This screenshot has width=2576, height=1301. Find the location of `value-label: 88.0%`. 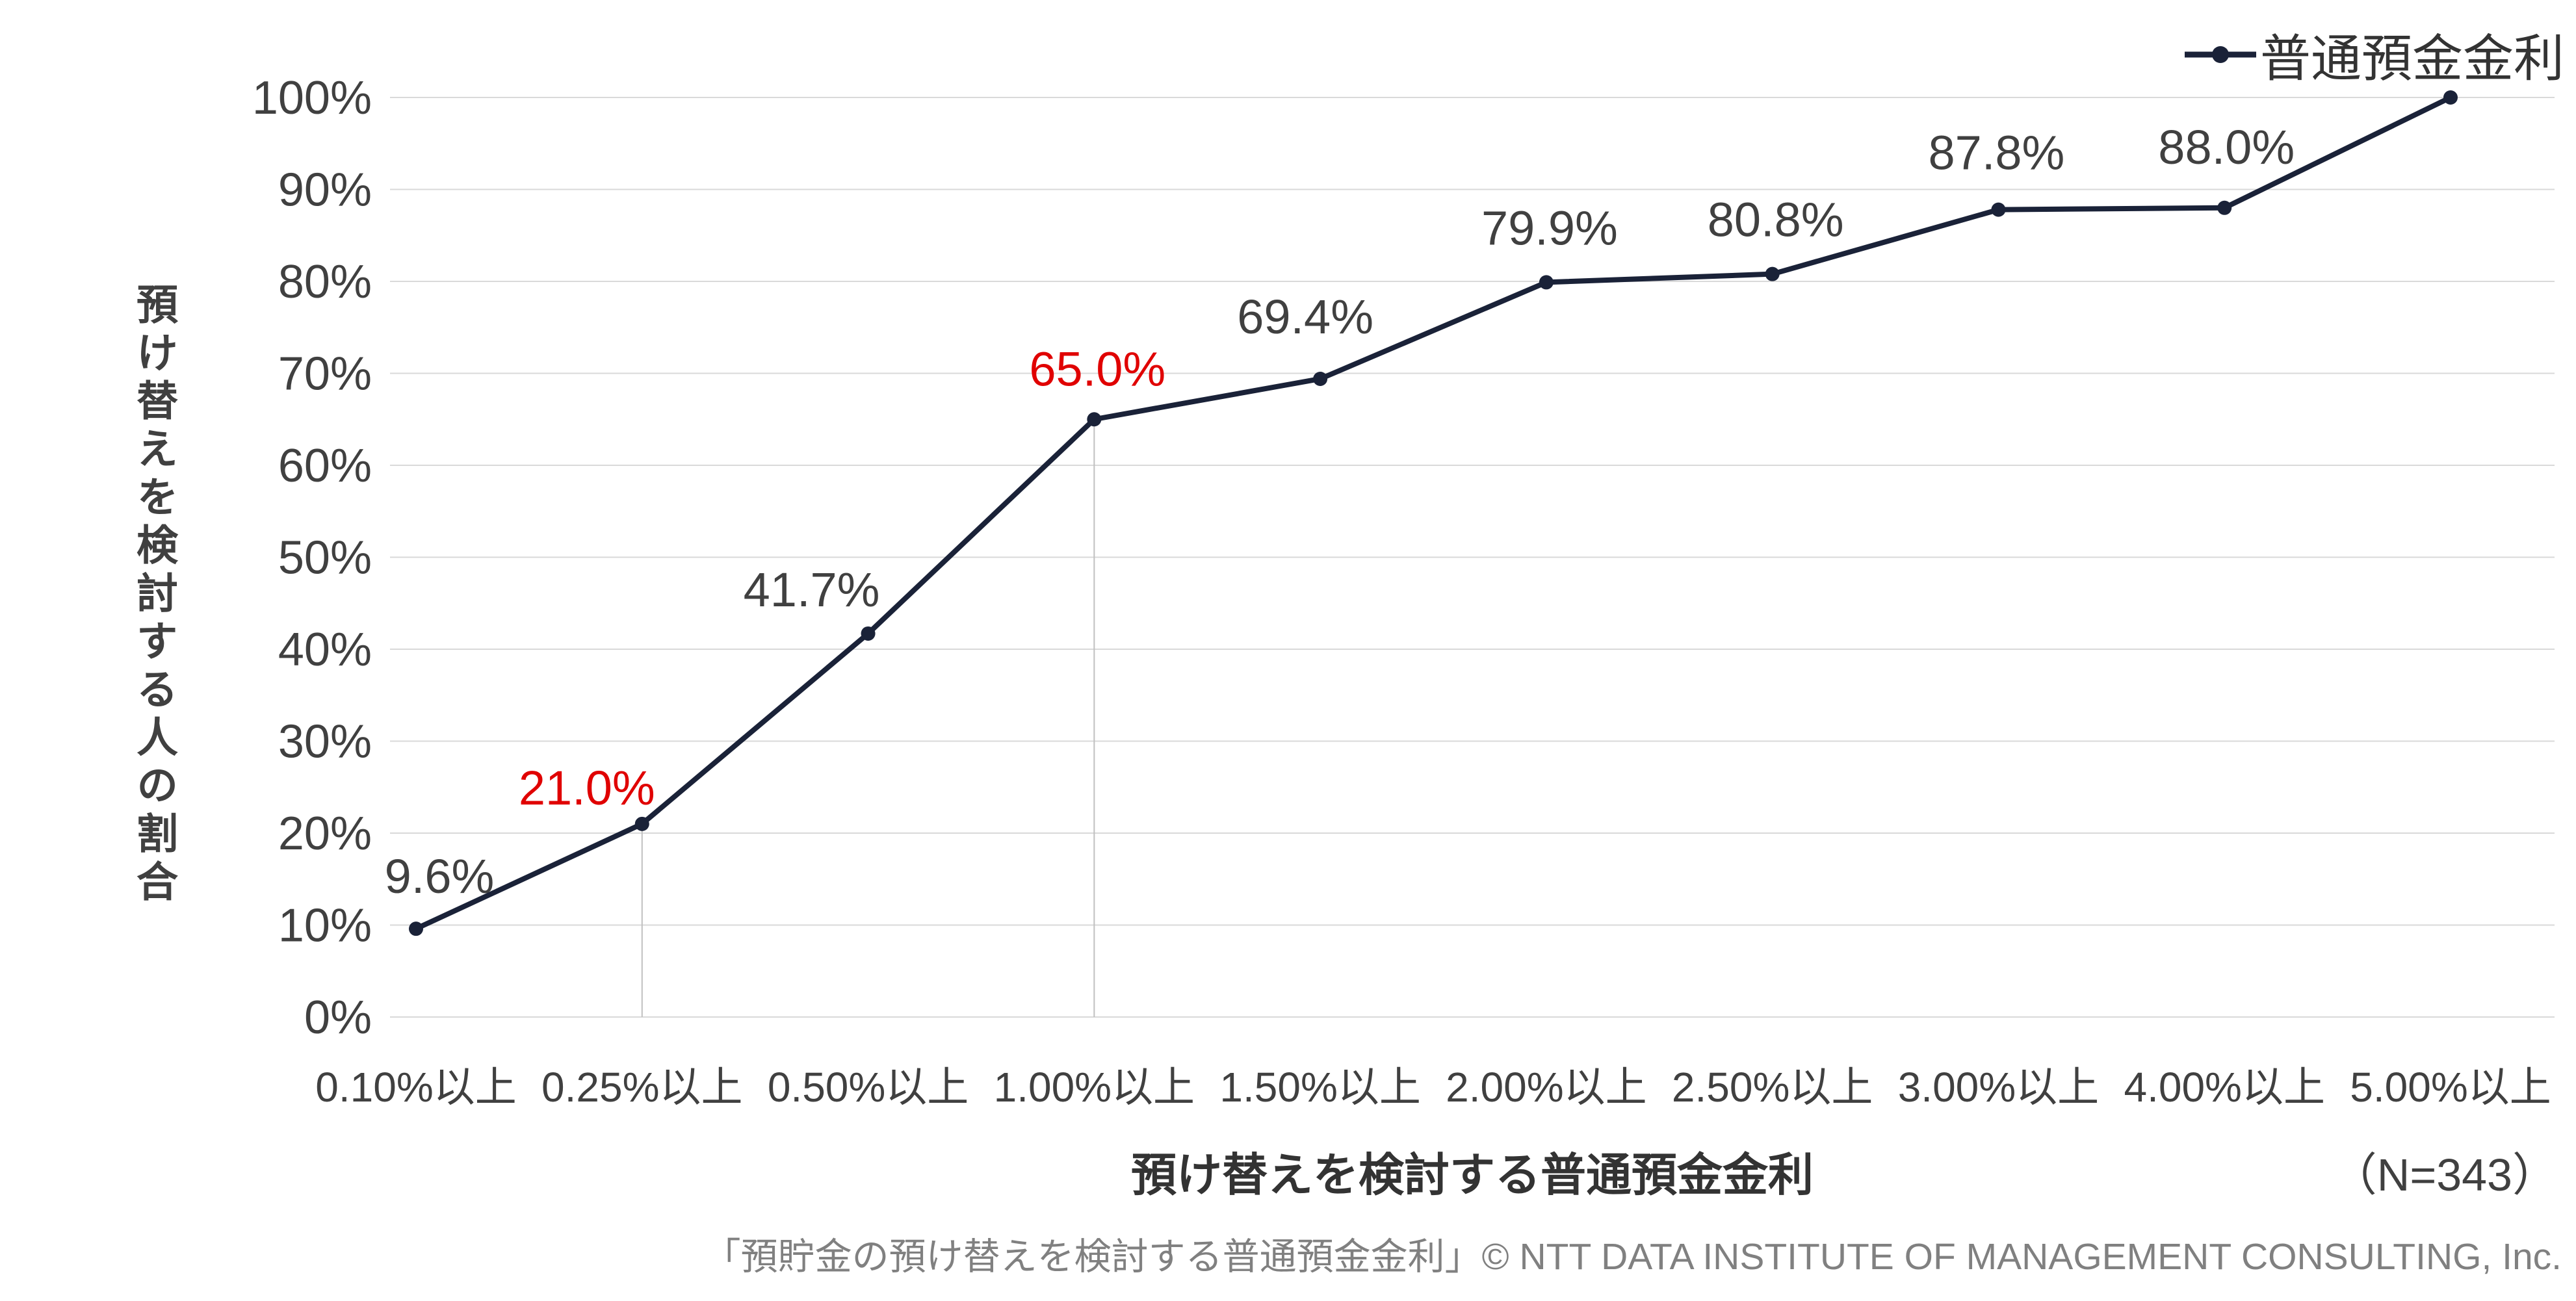

value-label: 88.0% is located at coordinates (2226, 147).